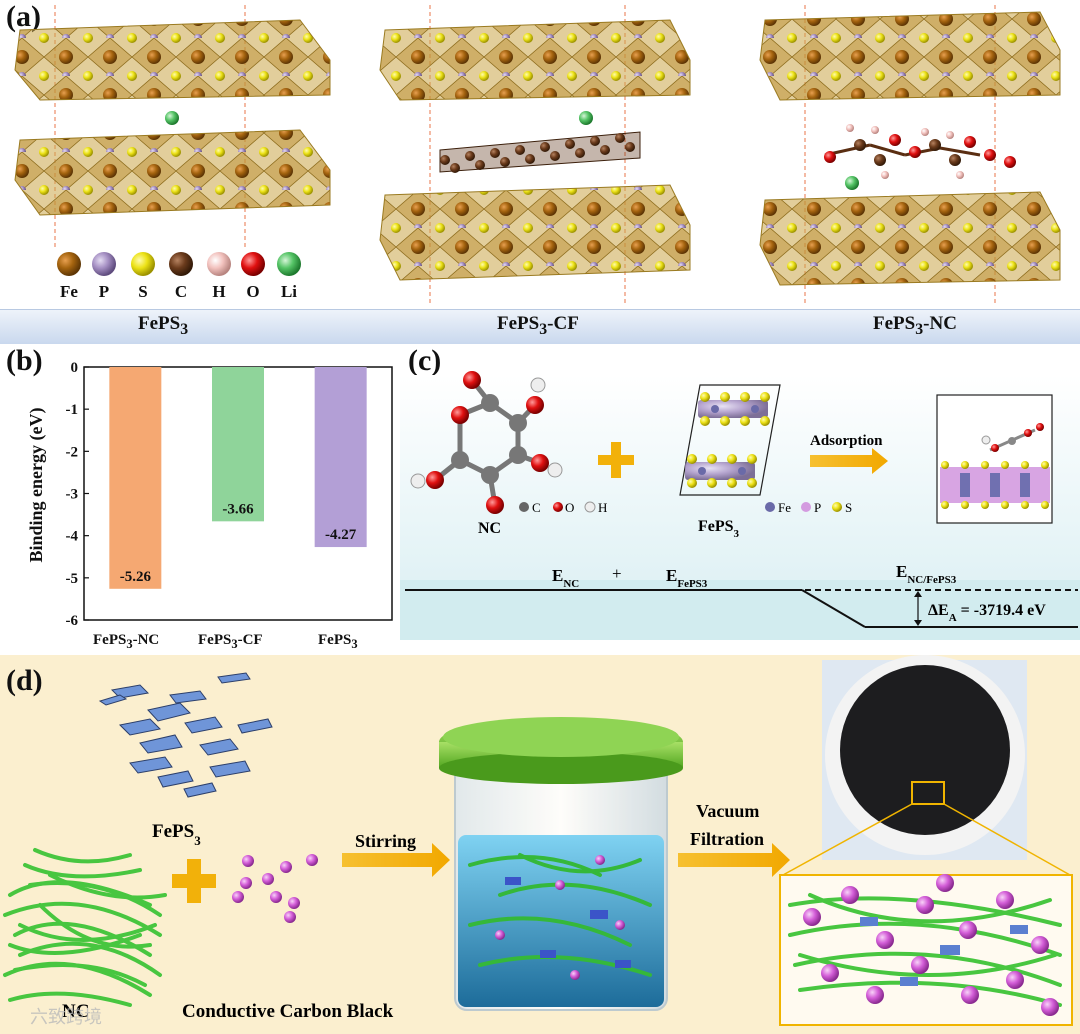  Describe the element at coordinates (181, 291) in the screenshot. I see `legend-c: C` at that location.